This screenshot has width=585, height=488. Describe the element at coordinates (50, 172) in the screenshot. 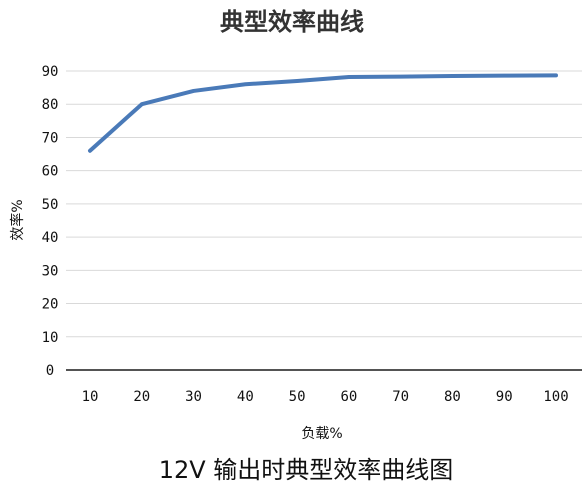

I see `y-tick-label: 60` at that location.